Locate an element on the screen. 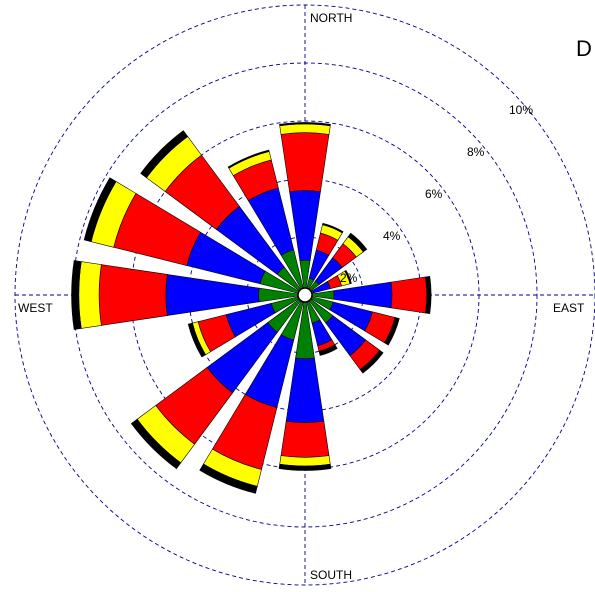 This screenshot has height=592, width=595. radial-tick-label-8: 8% is located at coordinates (476, 152).